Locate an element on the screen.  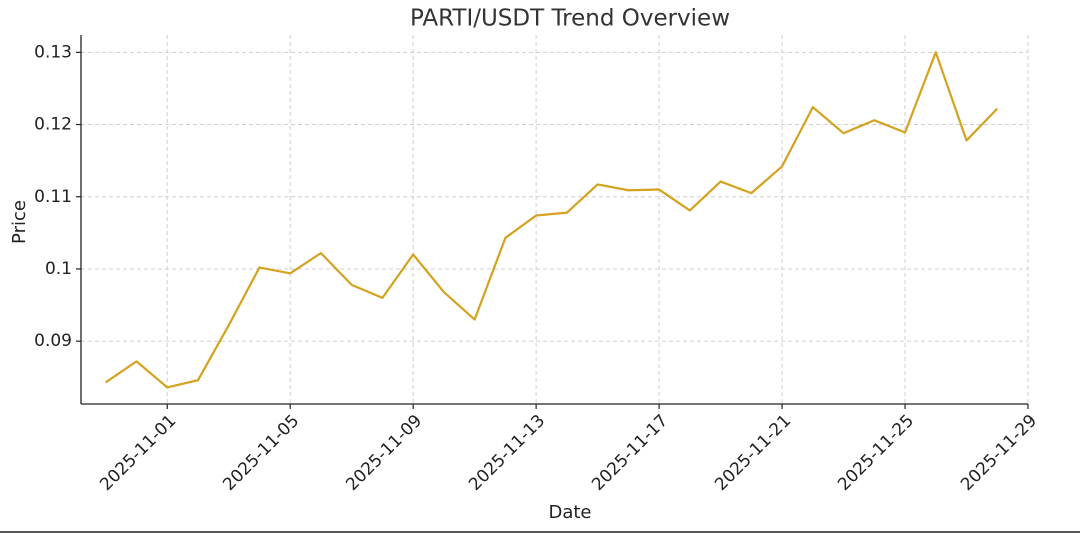
x-tick-label: 2025-11-01 is located at coordinates (138, 453).